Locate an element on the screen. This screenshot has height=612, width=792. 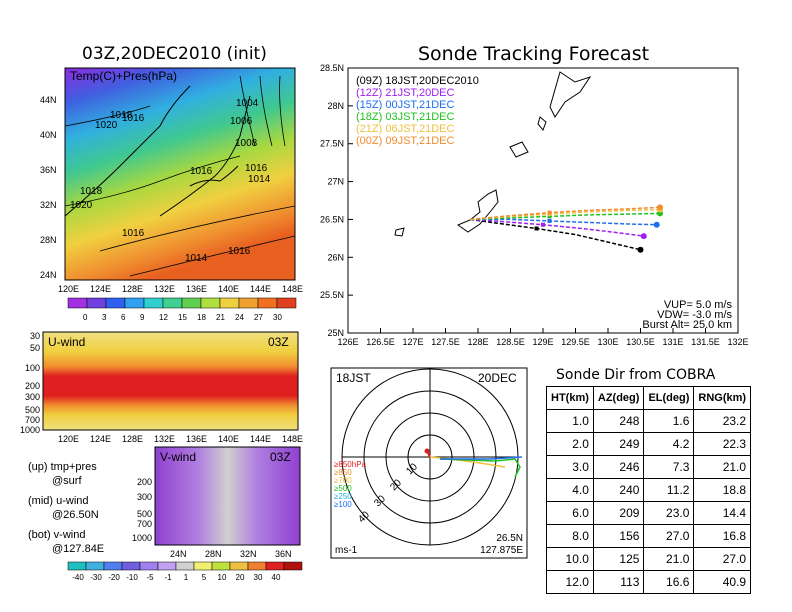
map-lon-ticks: 120E 124E 128E 132E 136E 140E 144E 148E is located at coordinates (180, 289).